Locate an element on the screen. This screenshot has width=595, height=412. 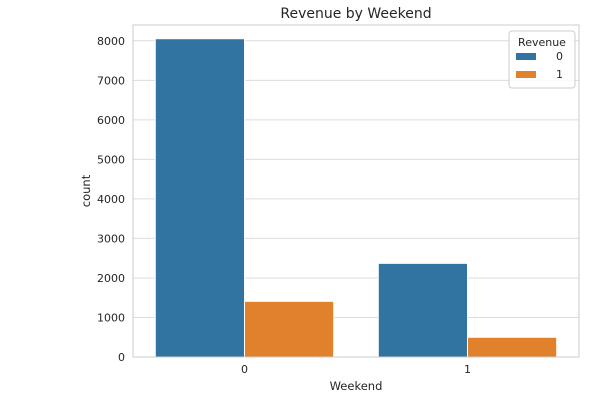
y-tick-label: 1000 is located at coordinates (111, 317).